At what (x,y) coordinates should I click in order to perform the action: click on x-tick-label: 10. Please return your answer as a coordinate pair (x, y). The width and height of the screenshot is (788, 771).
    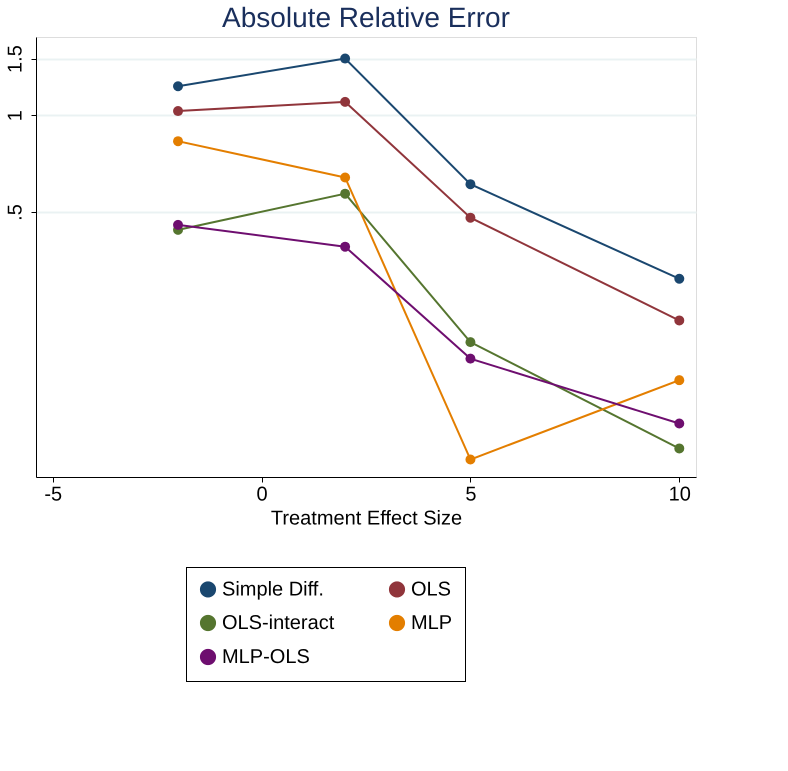
    Looking at the image, I should click on (679, 495).